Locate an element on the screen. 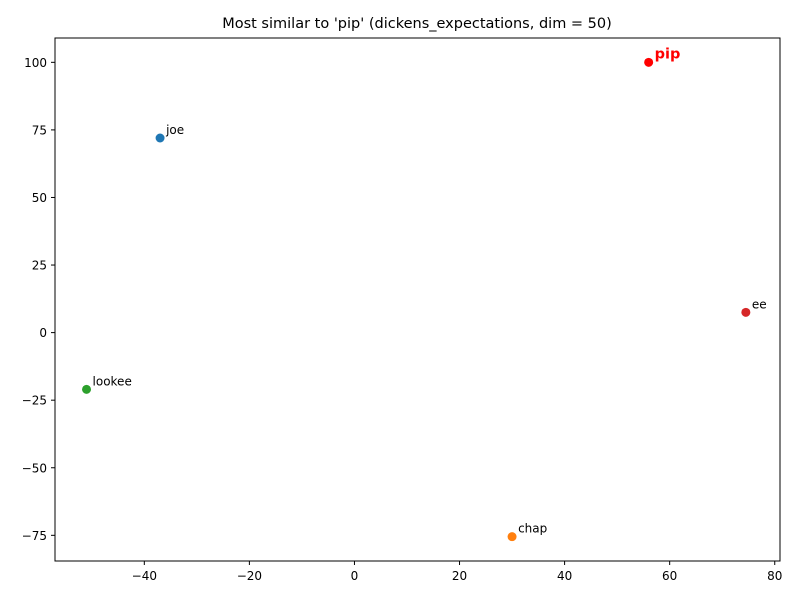 This screenshot has height=604, width=800. point-label-ee: ee is located at coordinates (759, 304).